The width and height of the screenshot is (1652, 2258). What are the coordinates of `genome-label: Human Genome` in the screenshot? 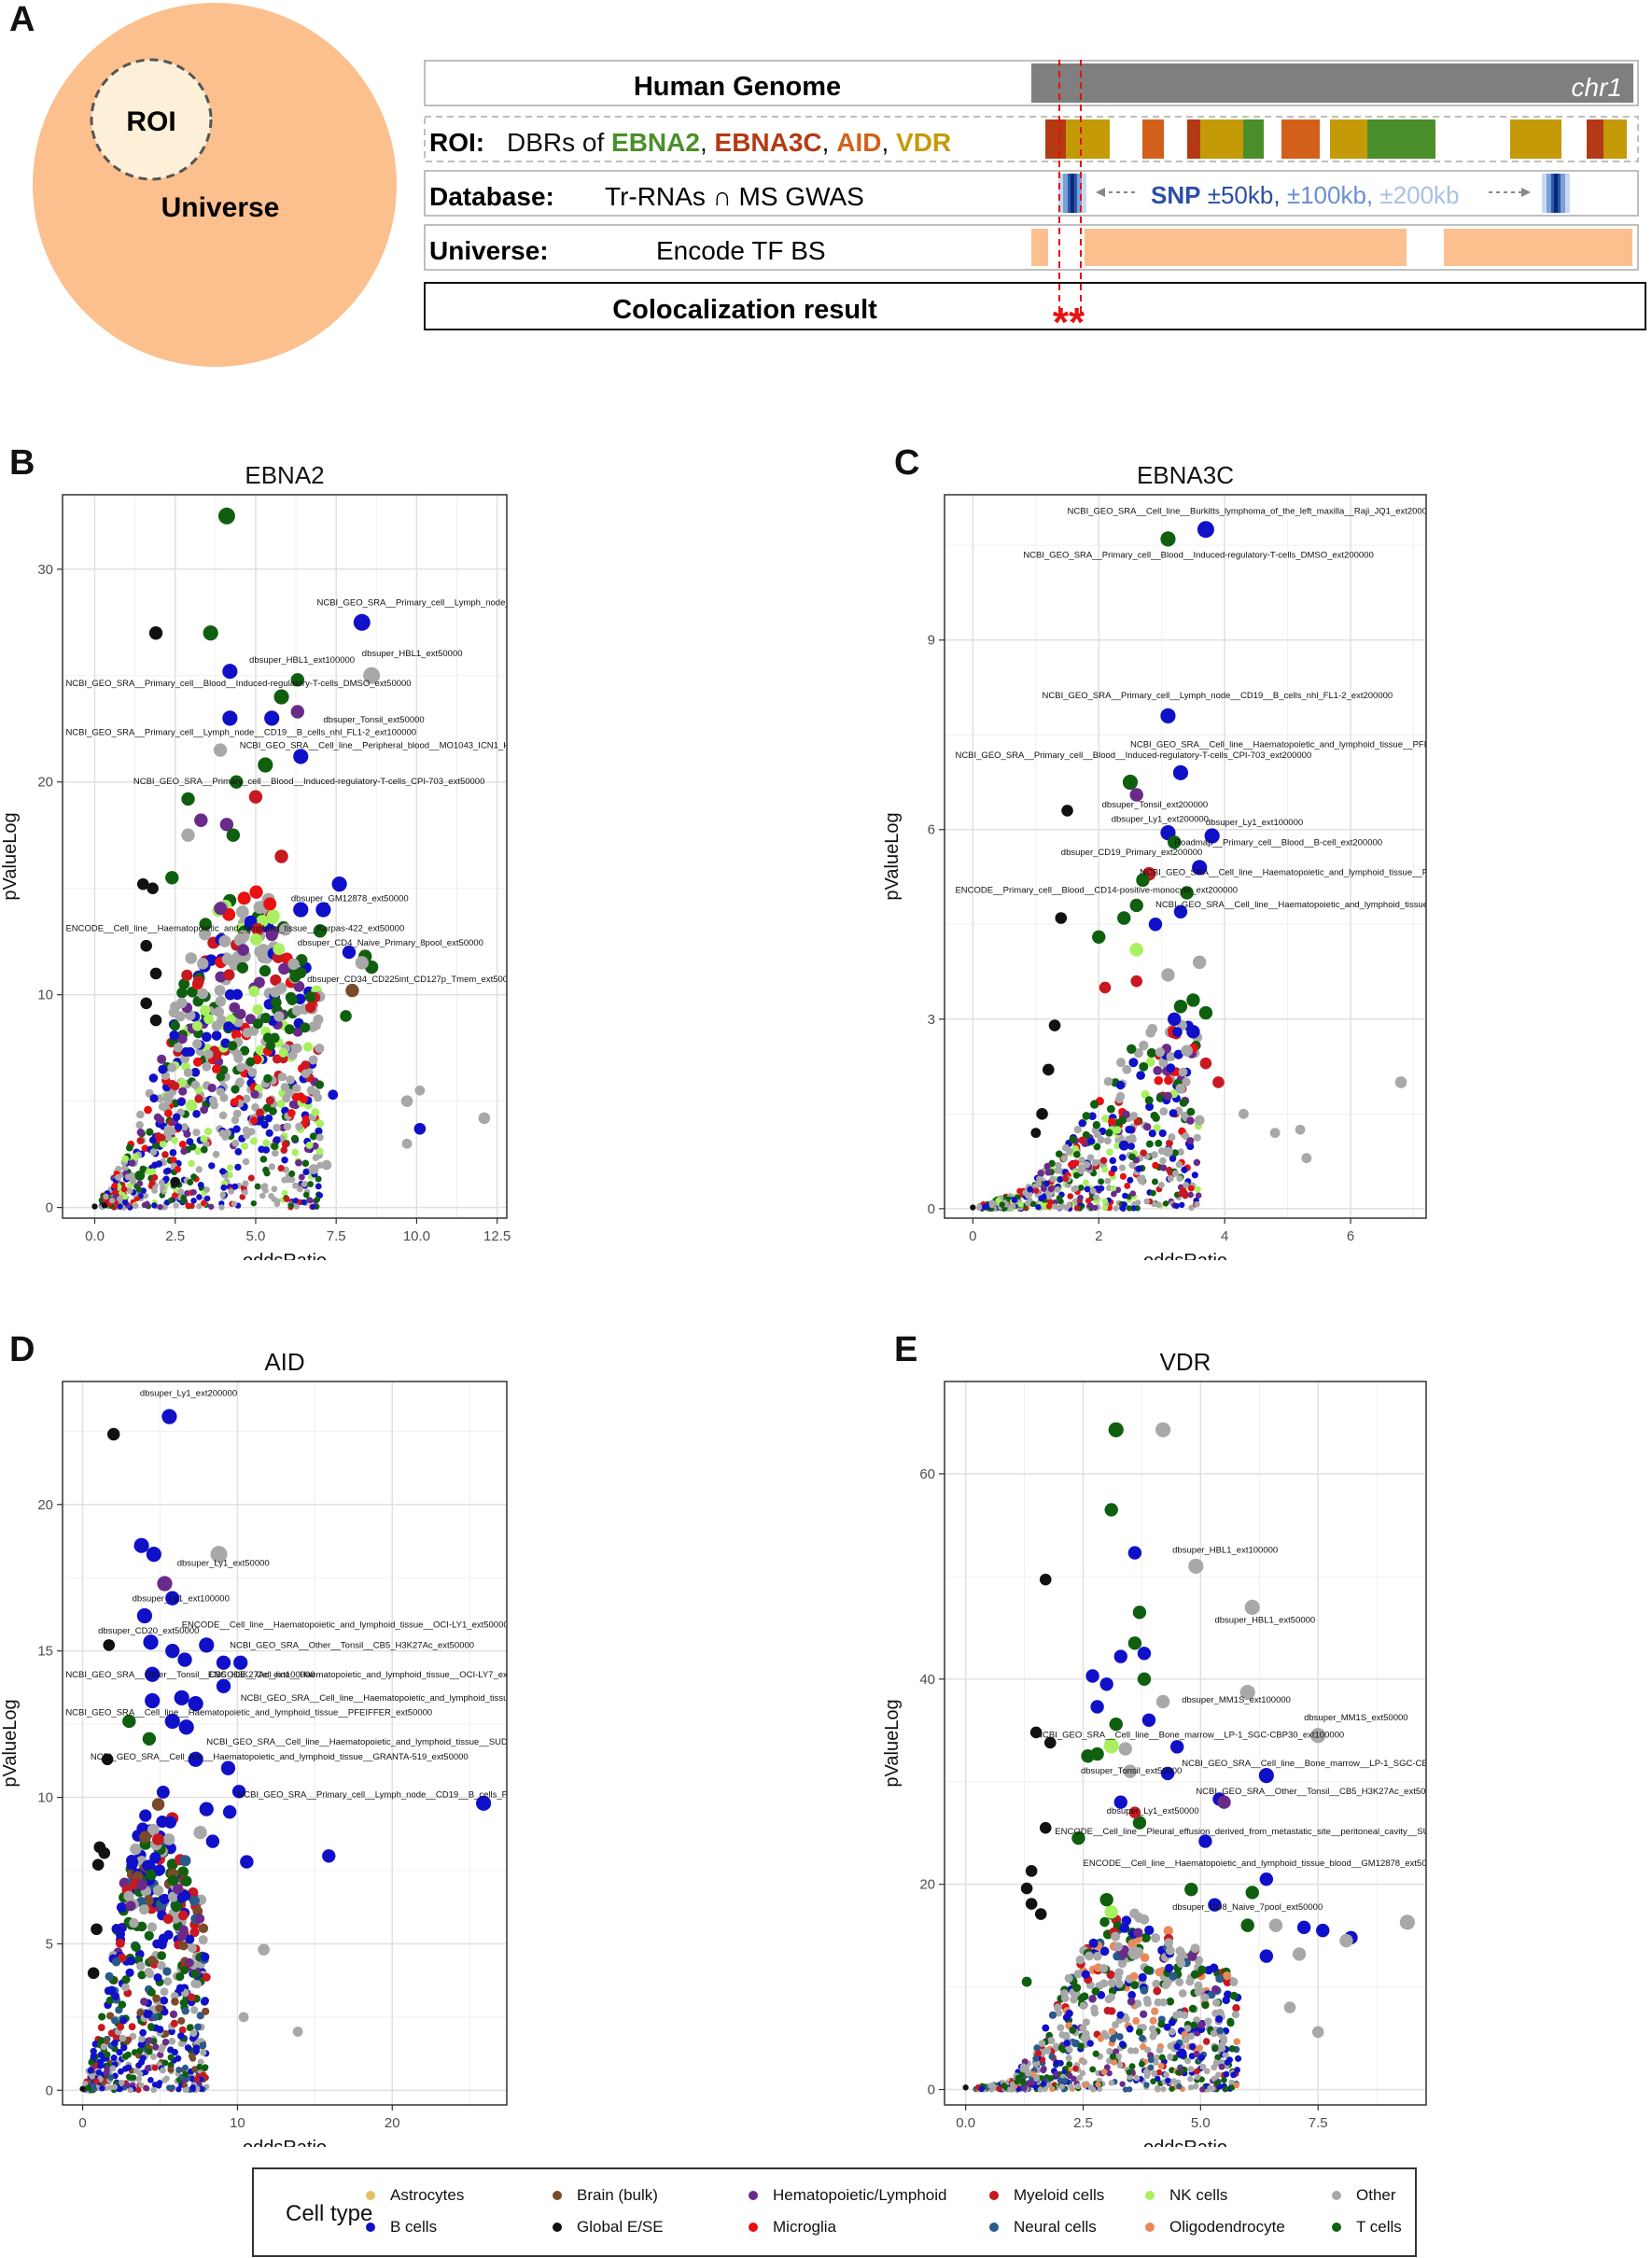 It's located at (737, 87).